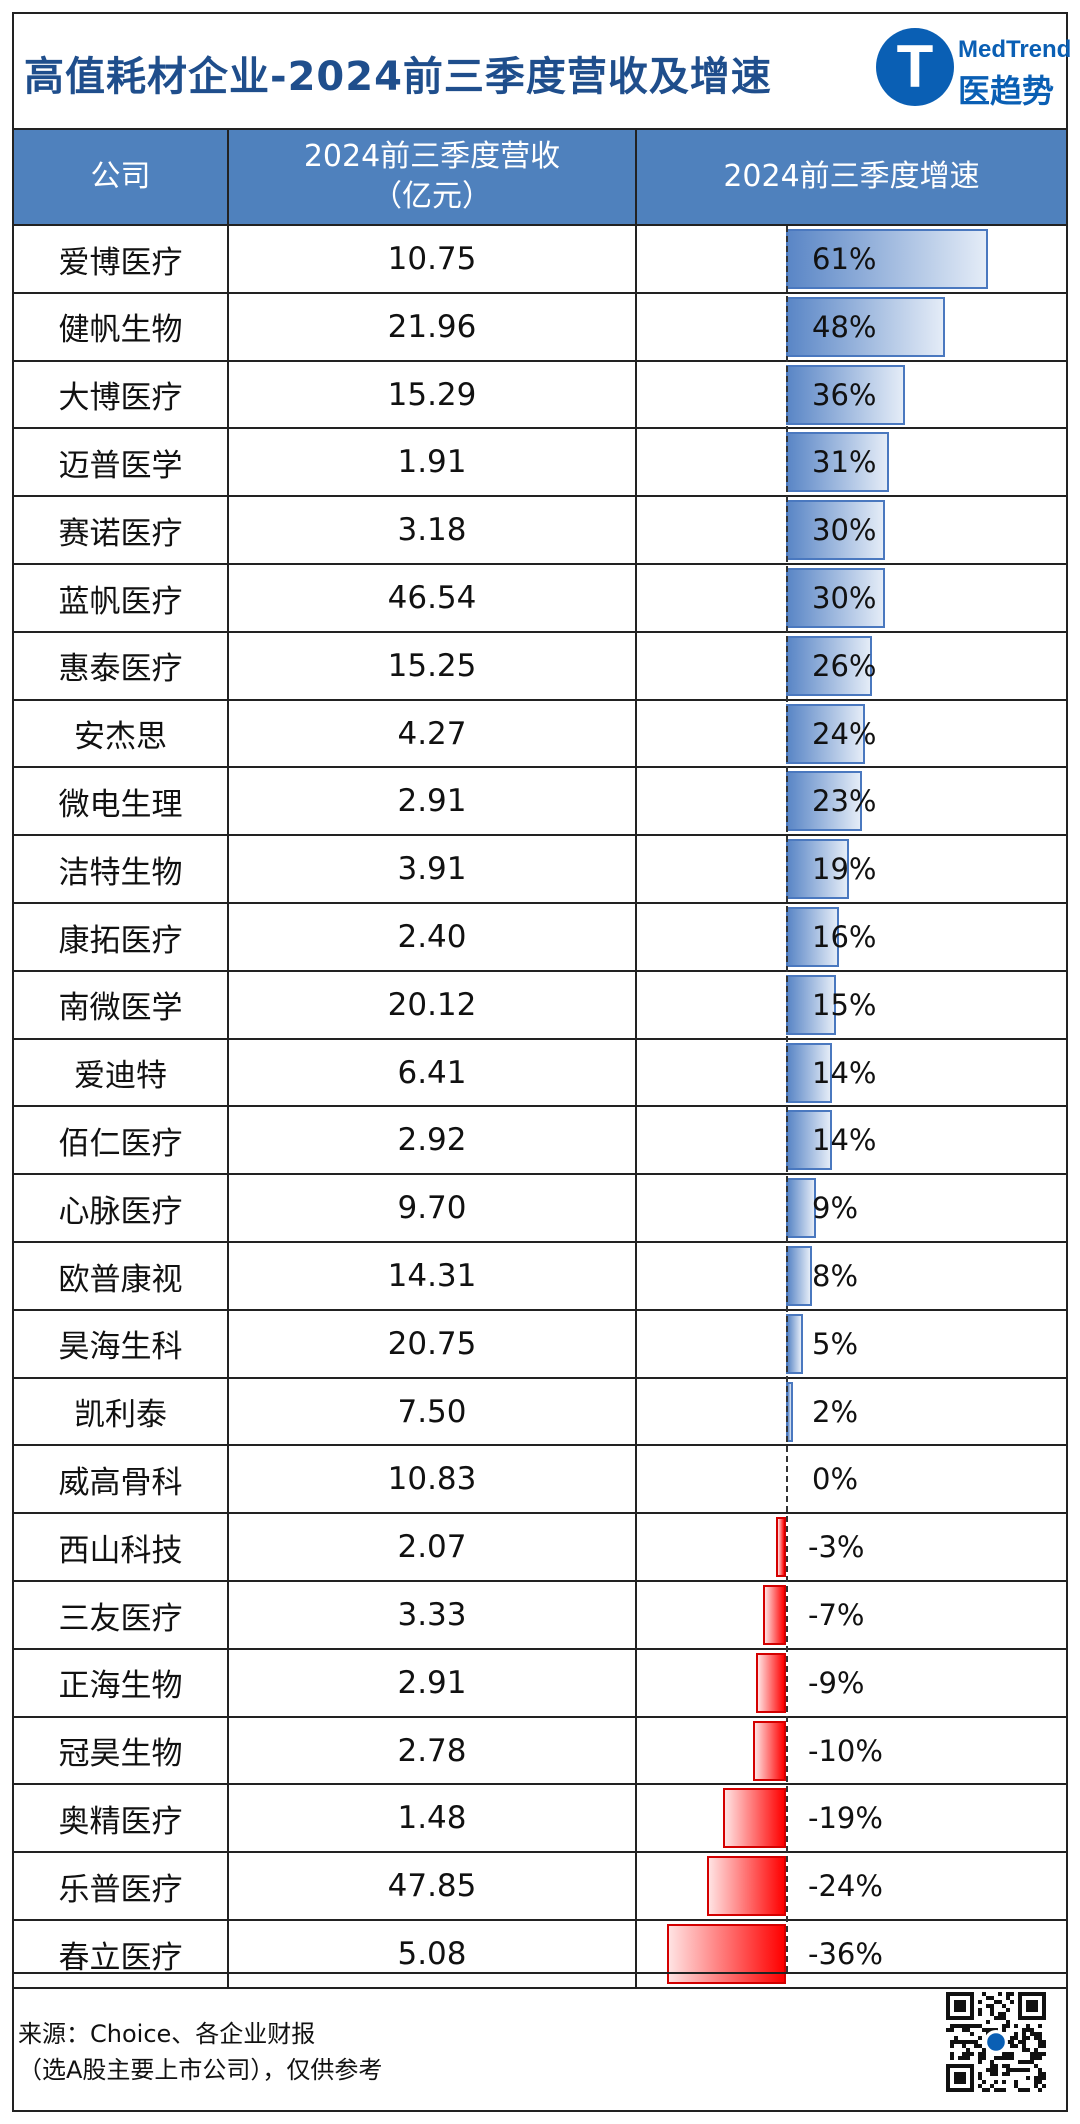  Describe the element at coordinates (121, 259) in the screenshot. I see `company-name: 爱博医疗` at that location.